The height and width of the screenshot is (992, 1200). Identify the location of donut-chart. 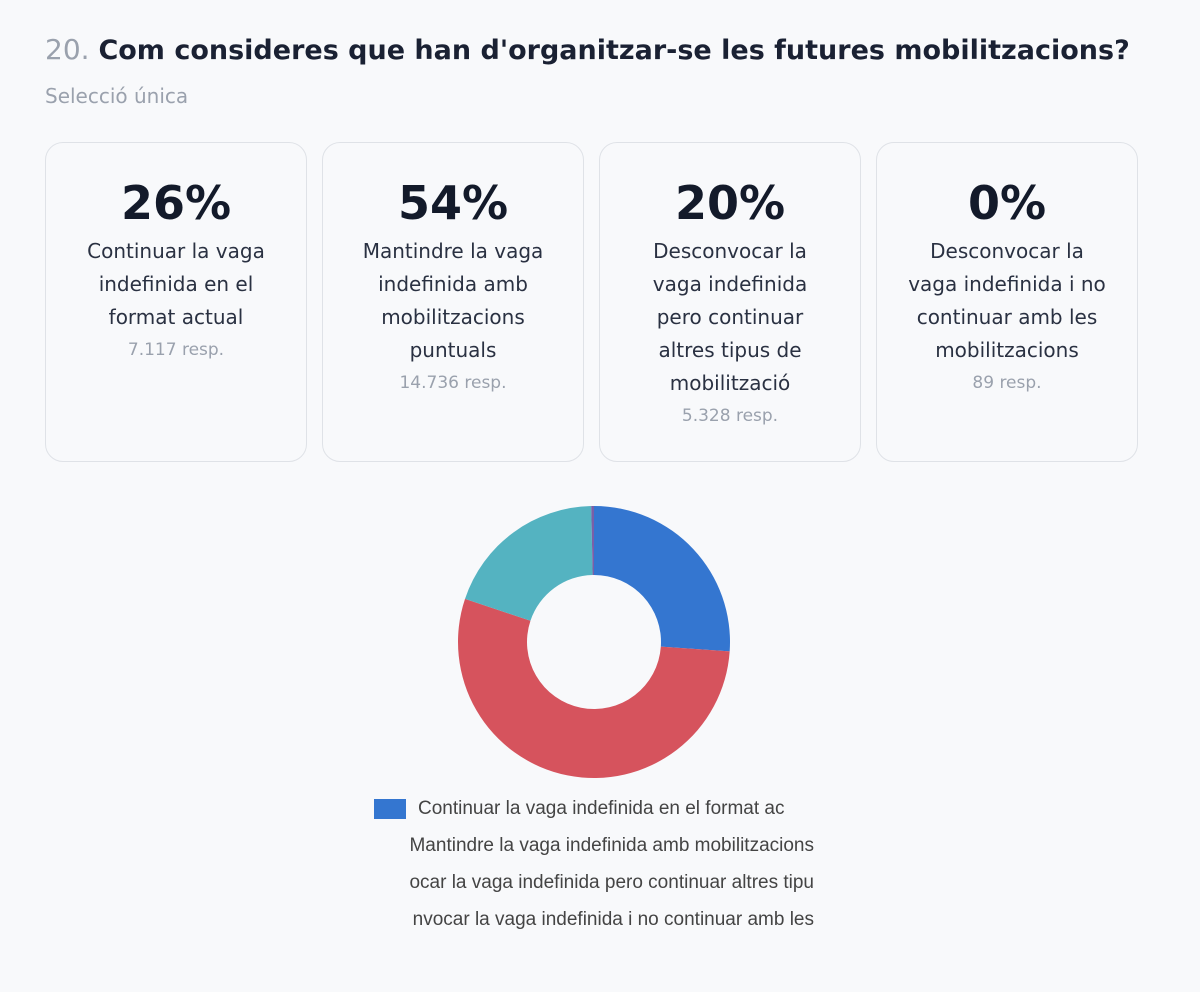
(593, 642).